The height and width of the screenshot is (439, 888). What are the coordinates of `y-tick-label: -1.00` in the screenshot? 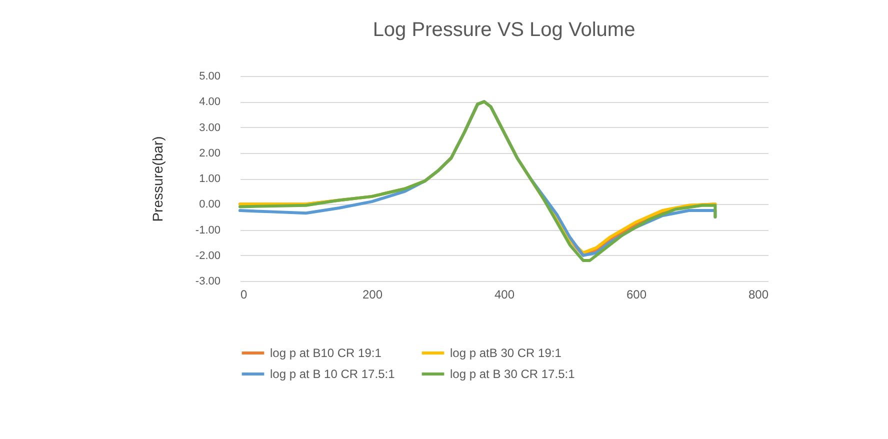 It's located at (207, 230).